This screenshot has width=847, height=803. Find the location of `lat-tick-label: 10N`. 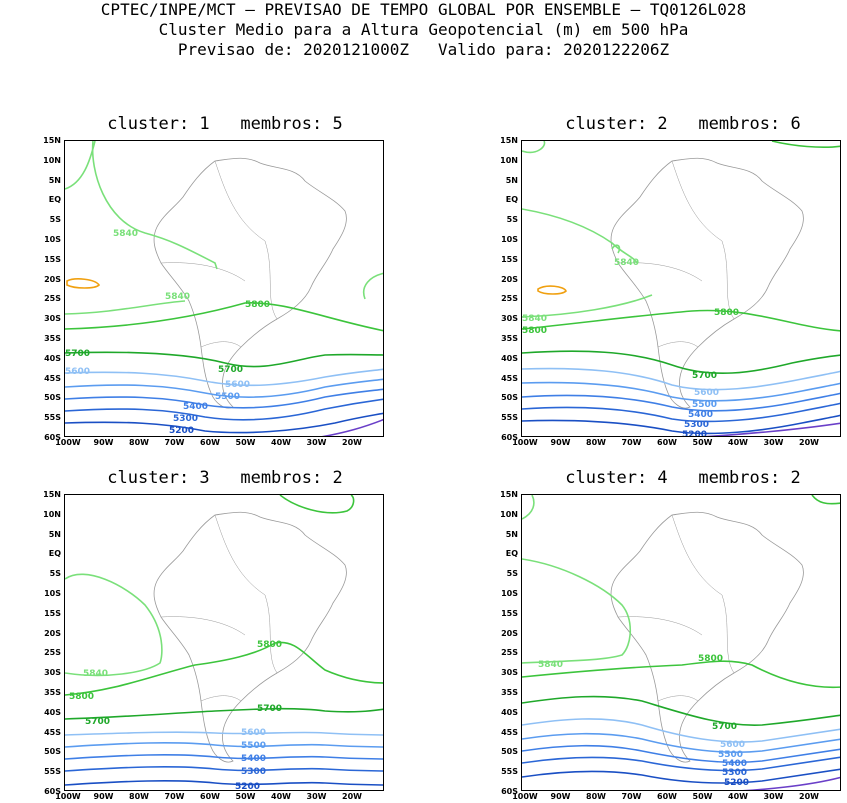

lat-tick-label: 10N is located at coordinates (52, 160).